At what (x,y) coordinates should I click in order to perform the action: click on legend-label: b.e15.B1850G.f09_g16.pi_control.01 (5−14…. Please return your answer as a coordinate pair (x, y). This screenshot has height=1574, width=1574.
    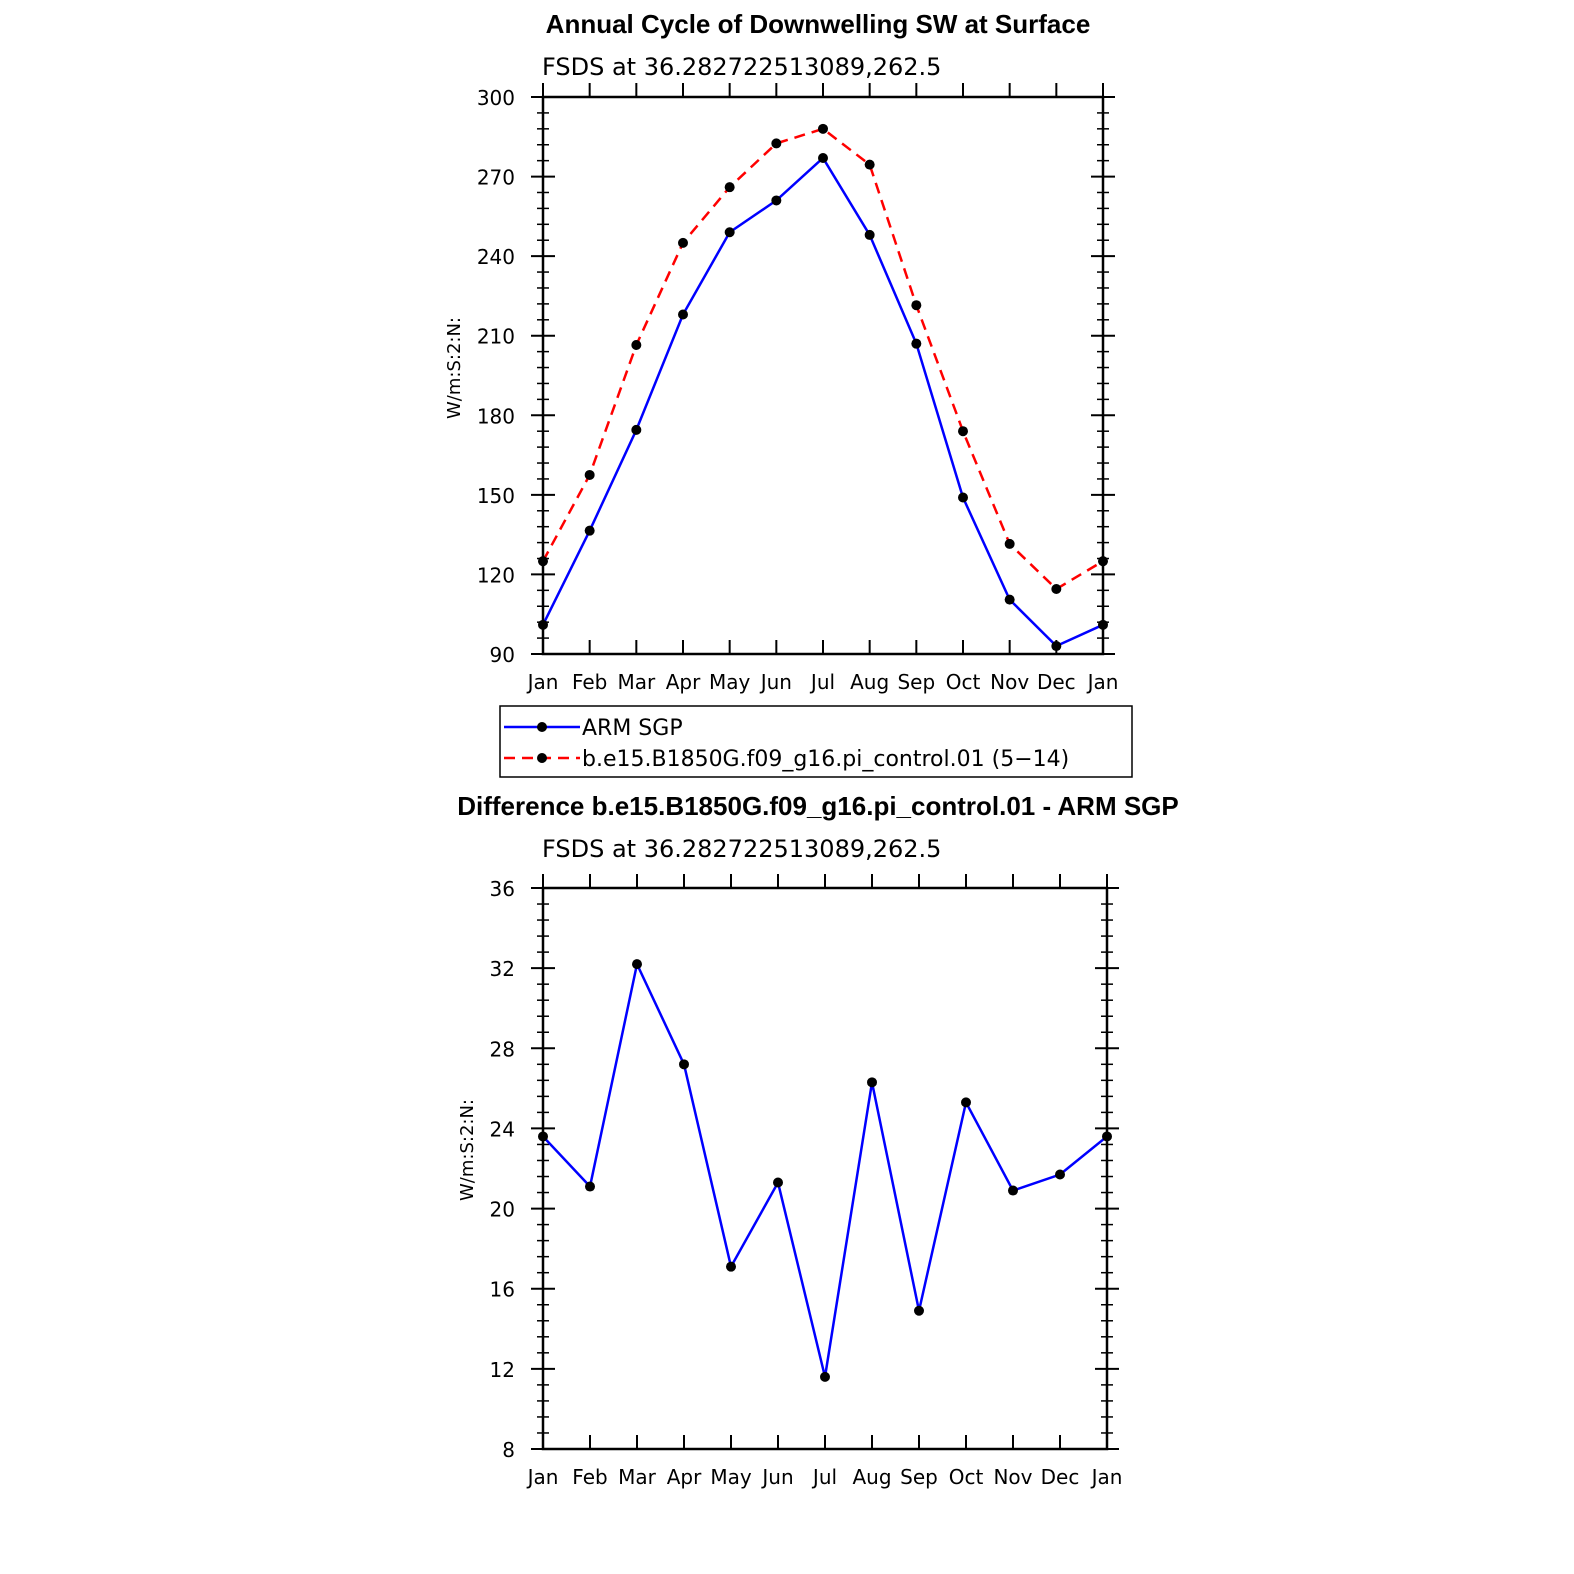
    Looking at the image, I should click on (825, 759).